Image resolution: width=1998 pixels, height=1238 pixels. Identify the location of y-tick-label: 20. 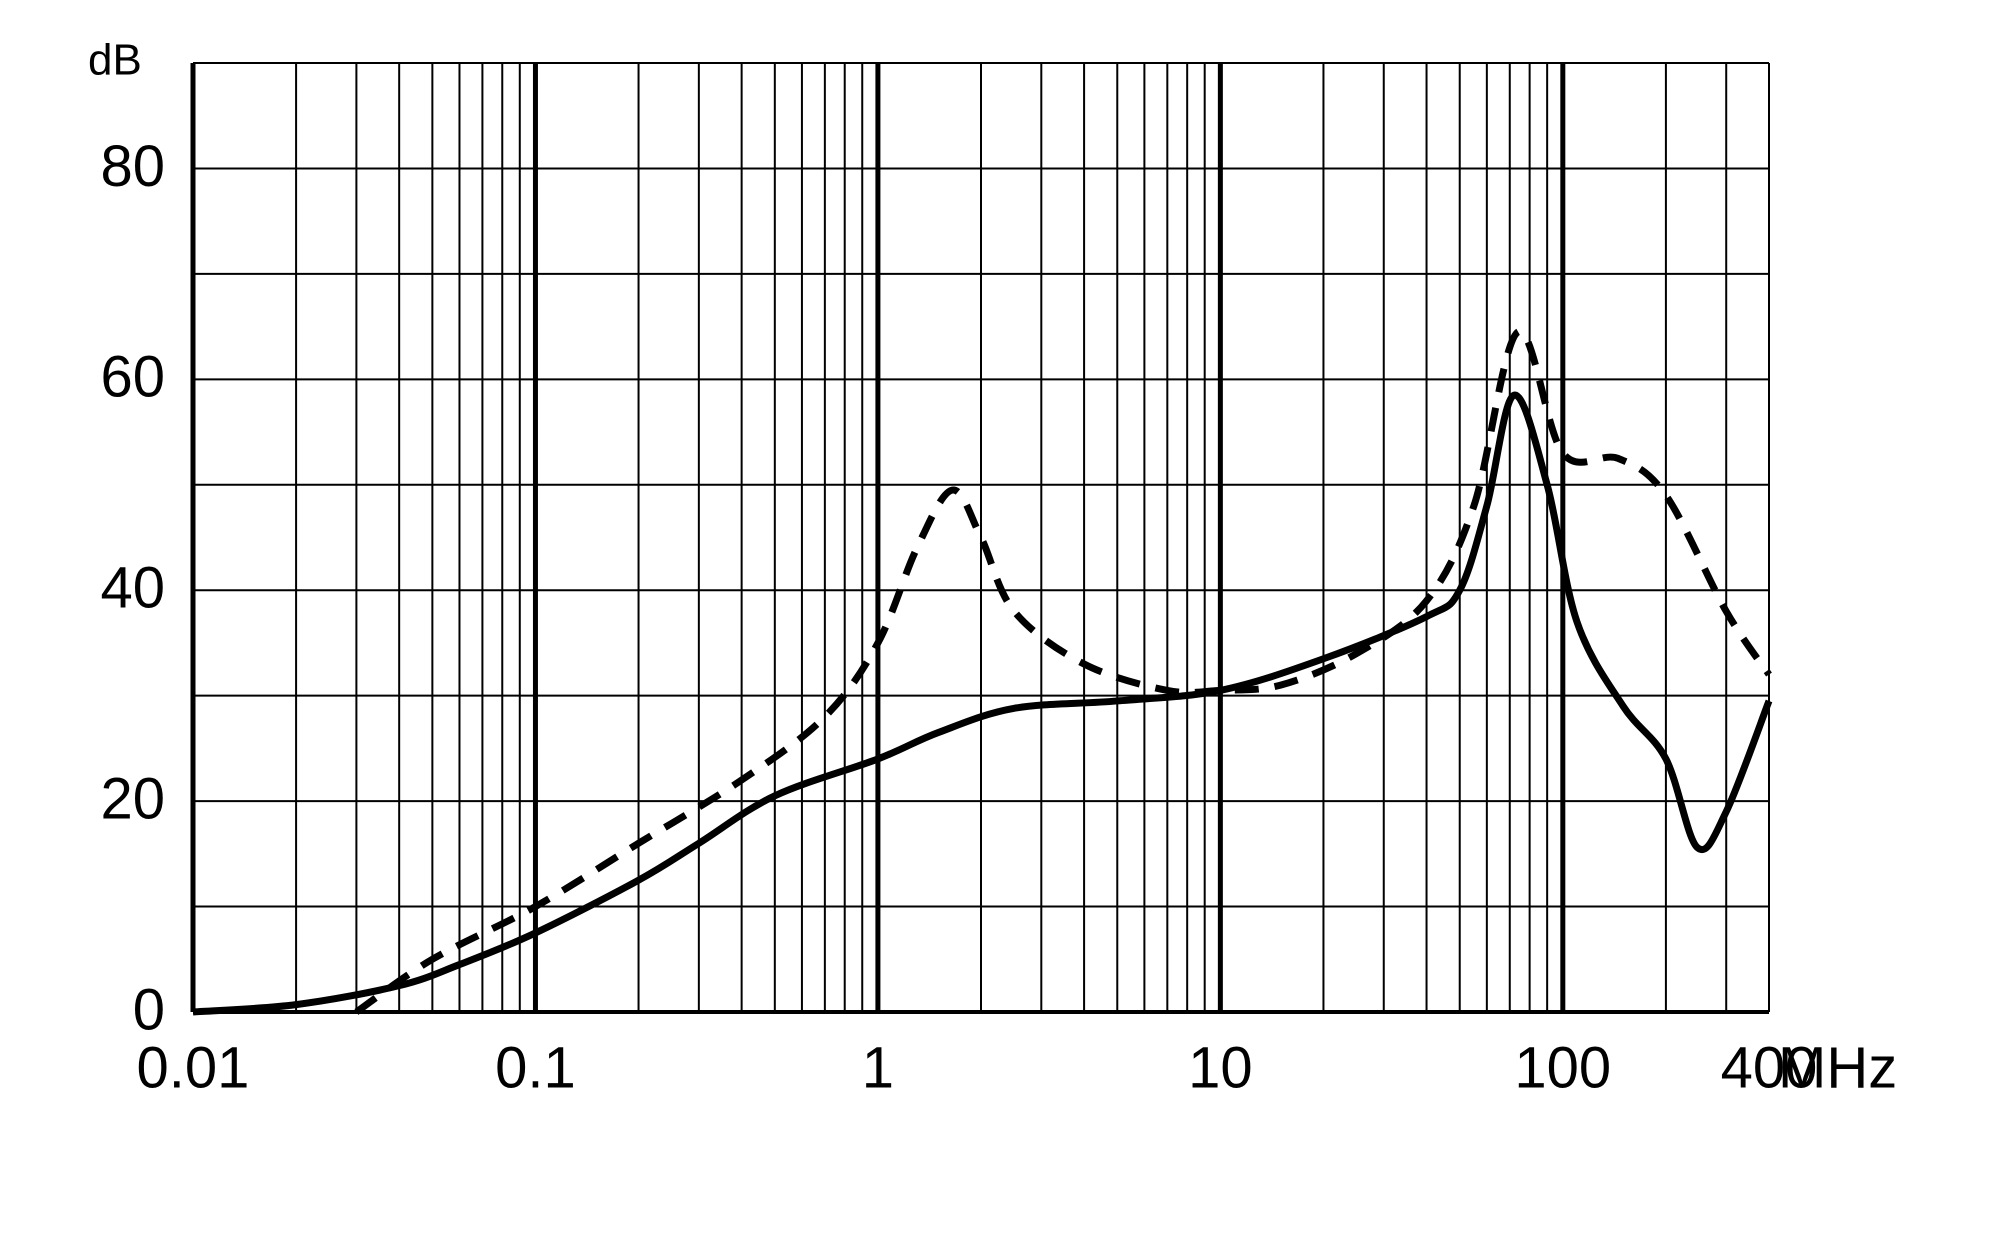
(132, 798).